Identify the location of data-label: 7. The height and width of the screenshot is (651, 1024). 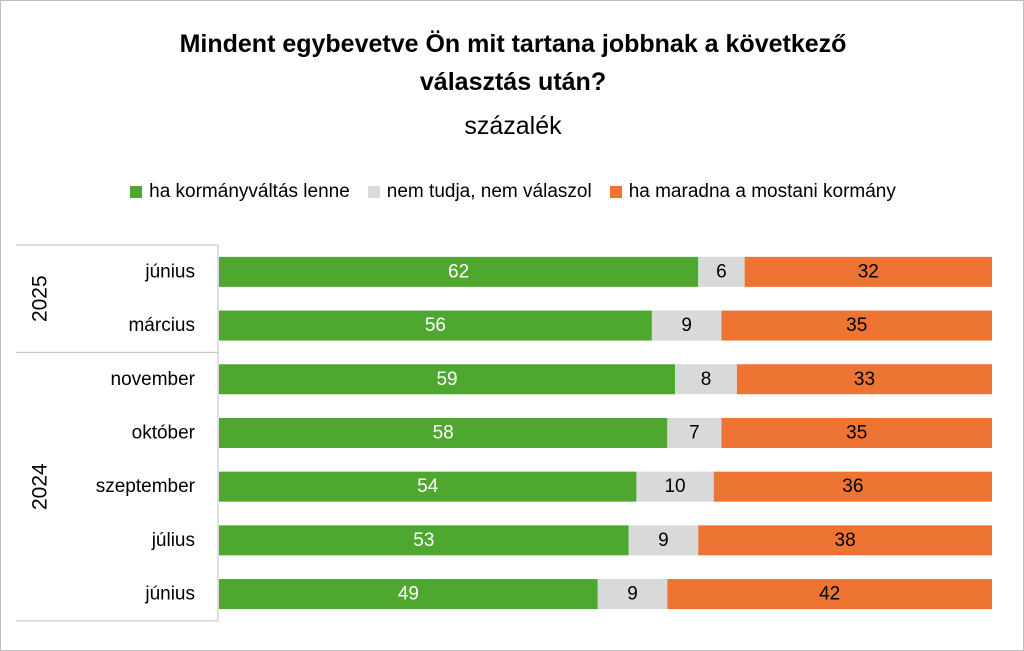
(694, 432).